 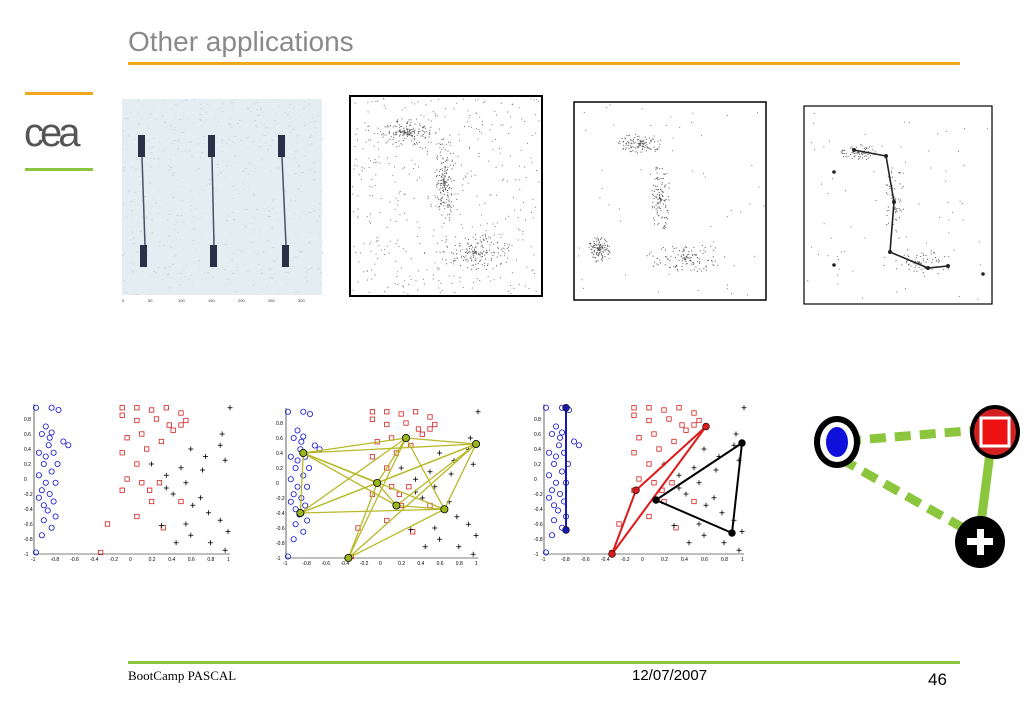 What do you see at coordinates (241, 300) in the screenshot?
I see `svg-text: 200` at bounding box center [241, 300].